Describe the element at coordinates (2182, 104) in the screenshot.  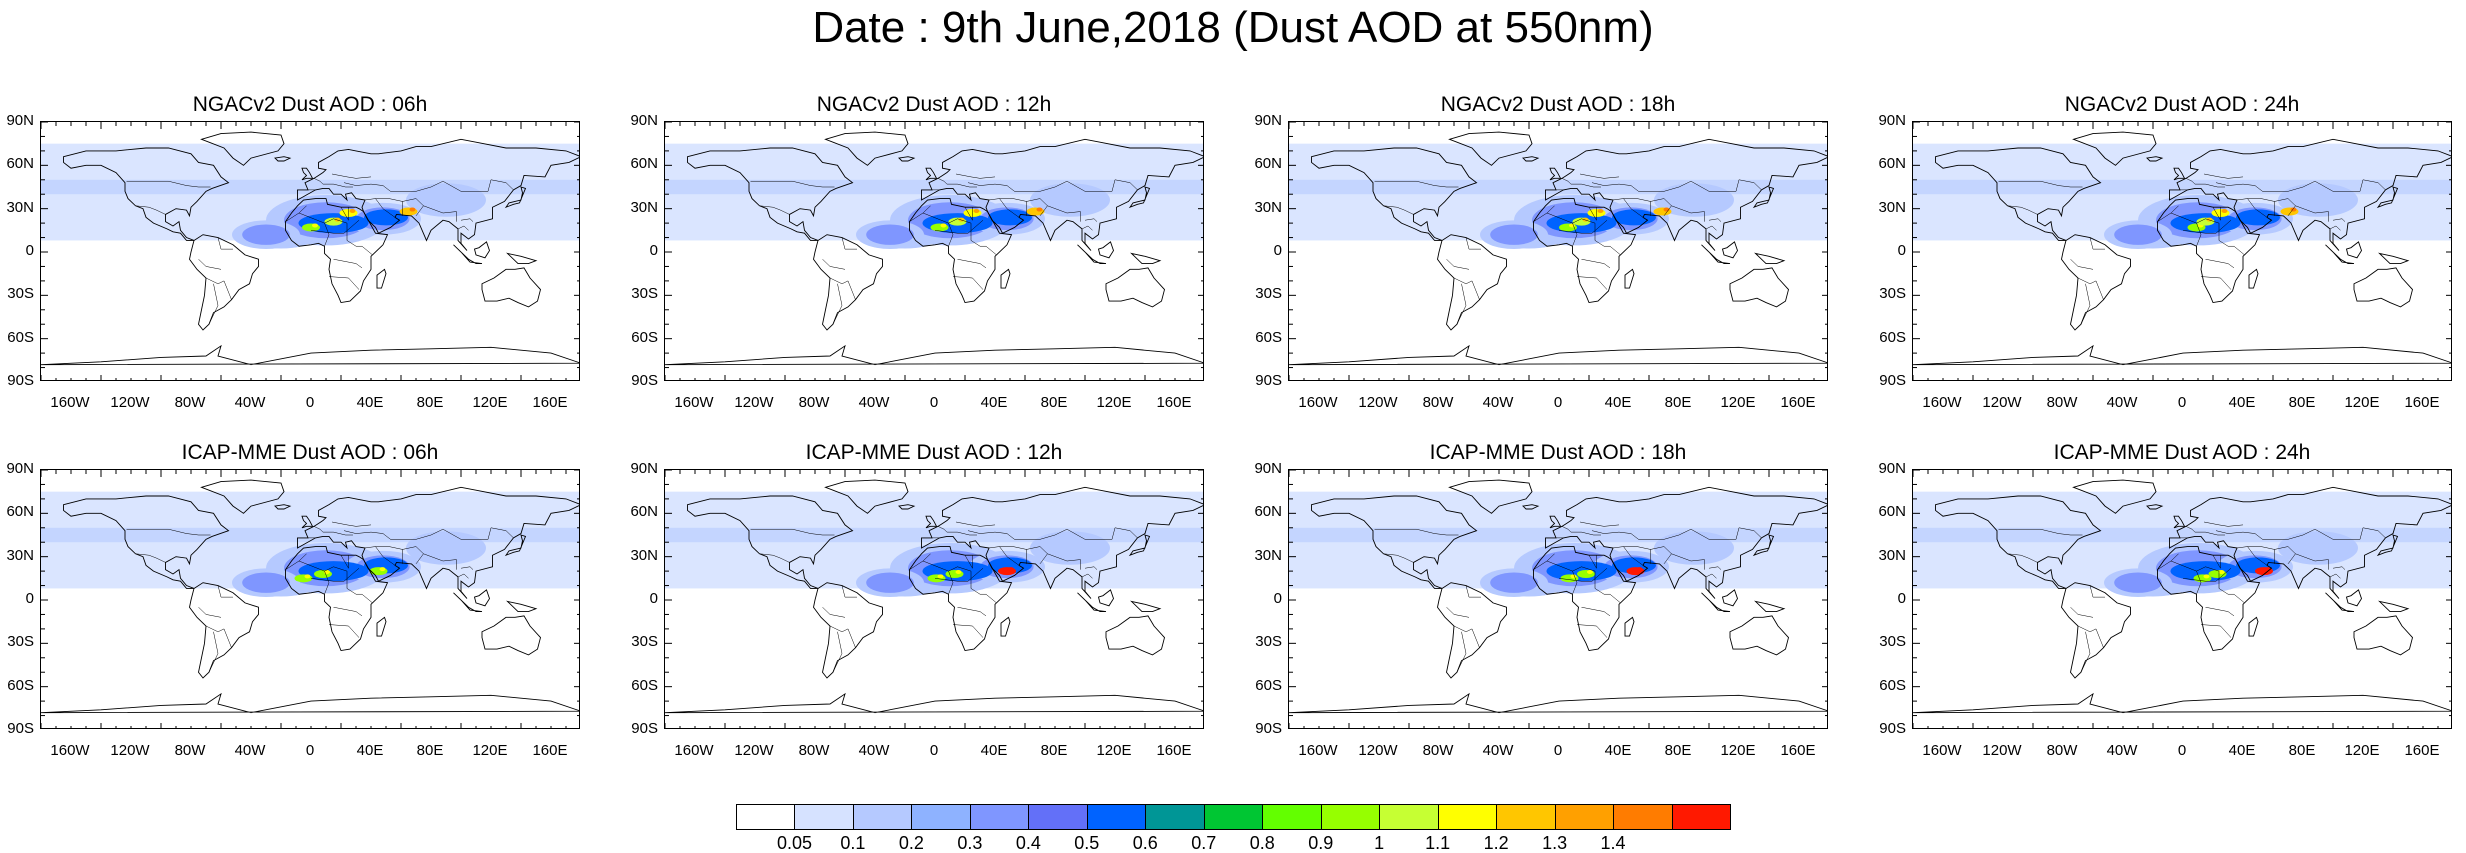
I see `panel-title: NGACv2 Dust AOD : 24h` at that location.